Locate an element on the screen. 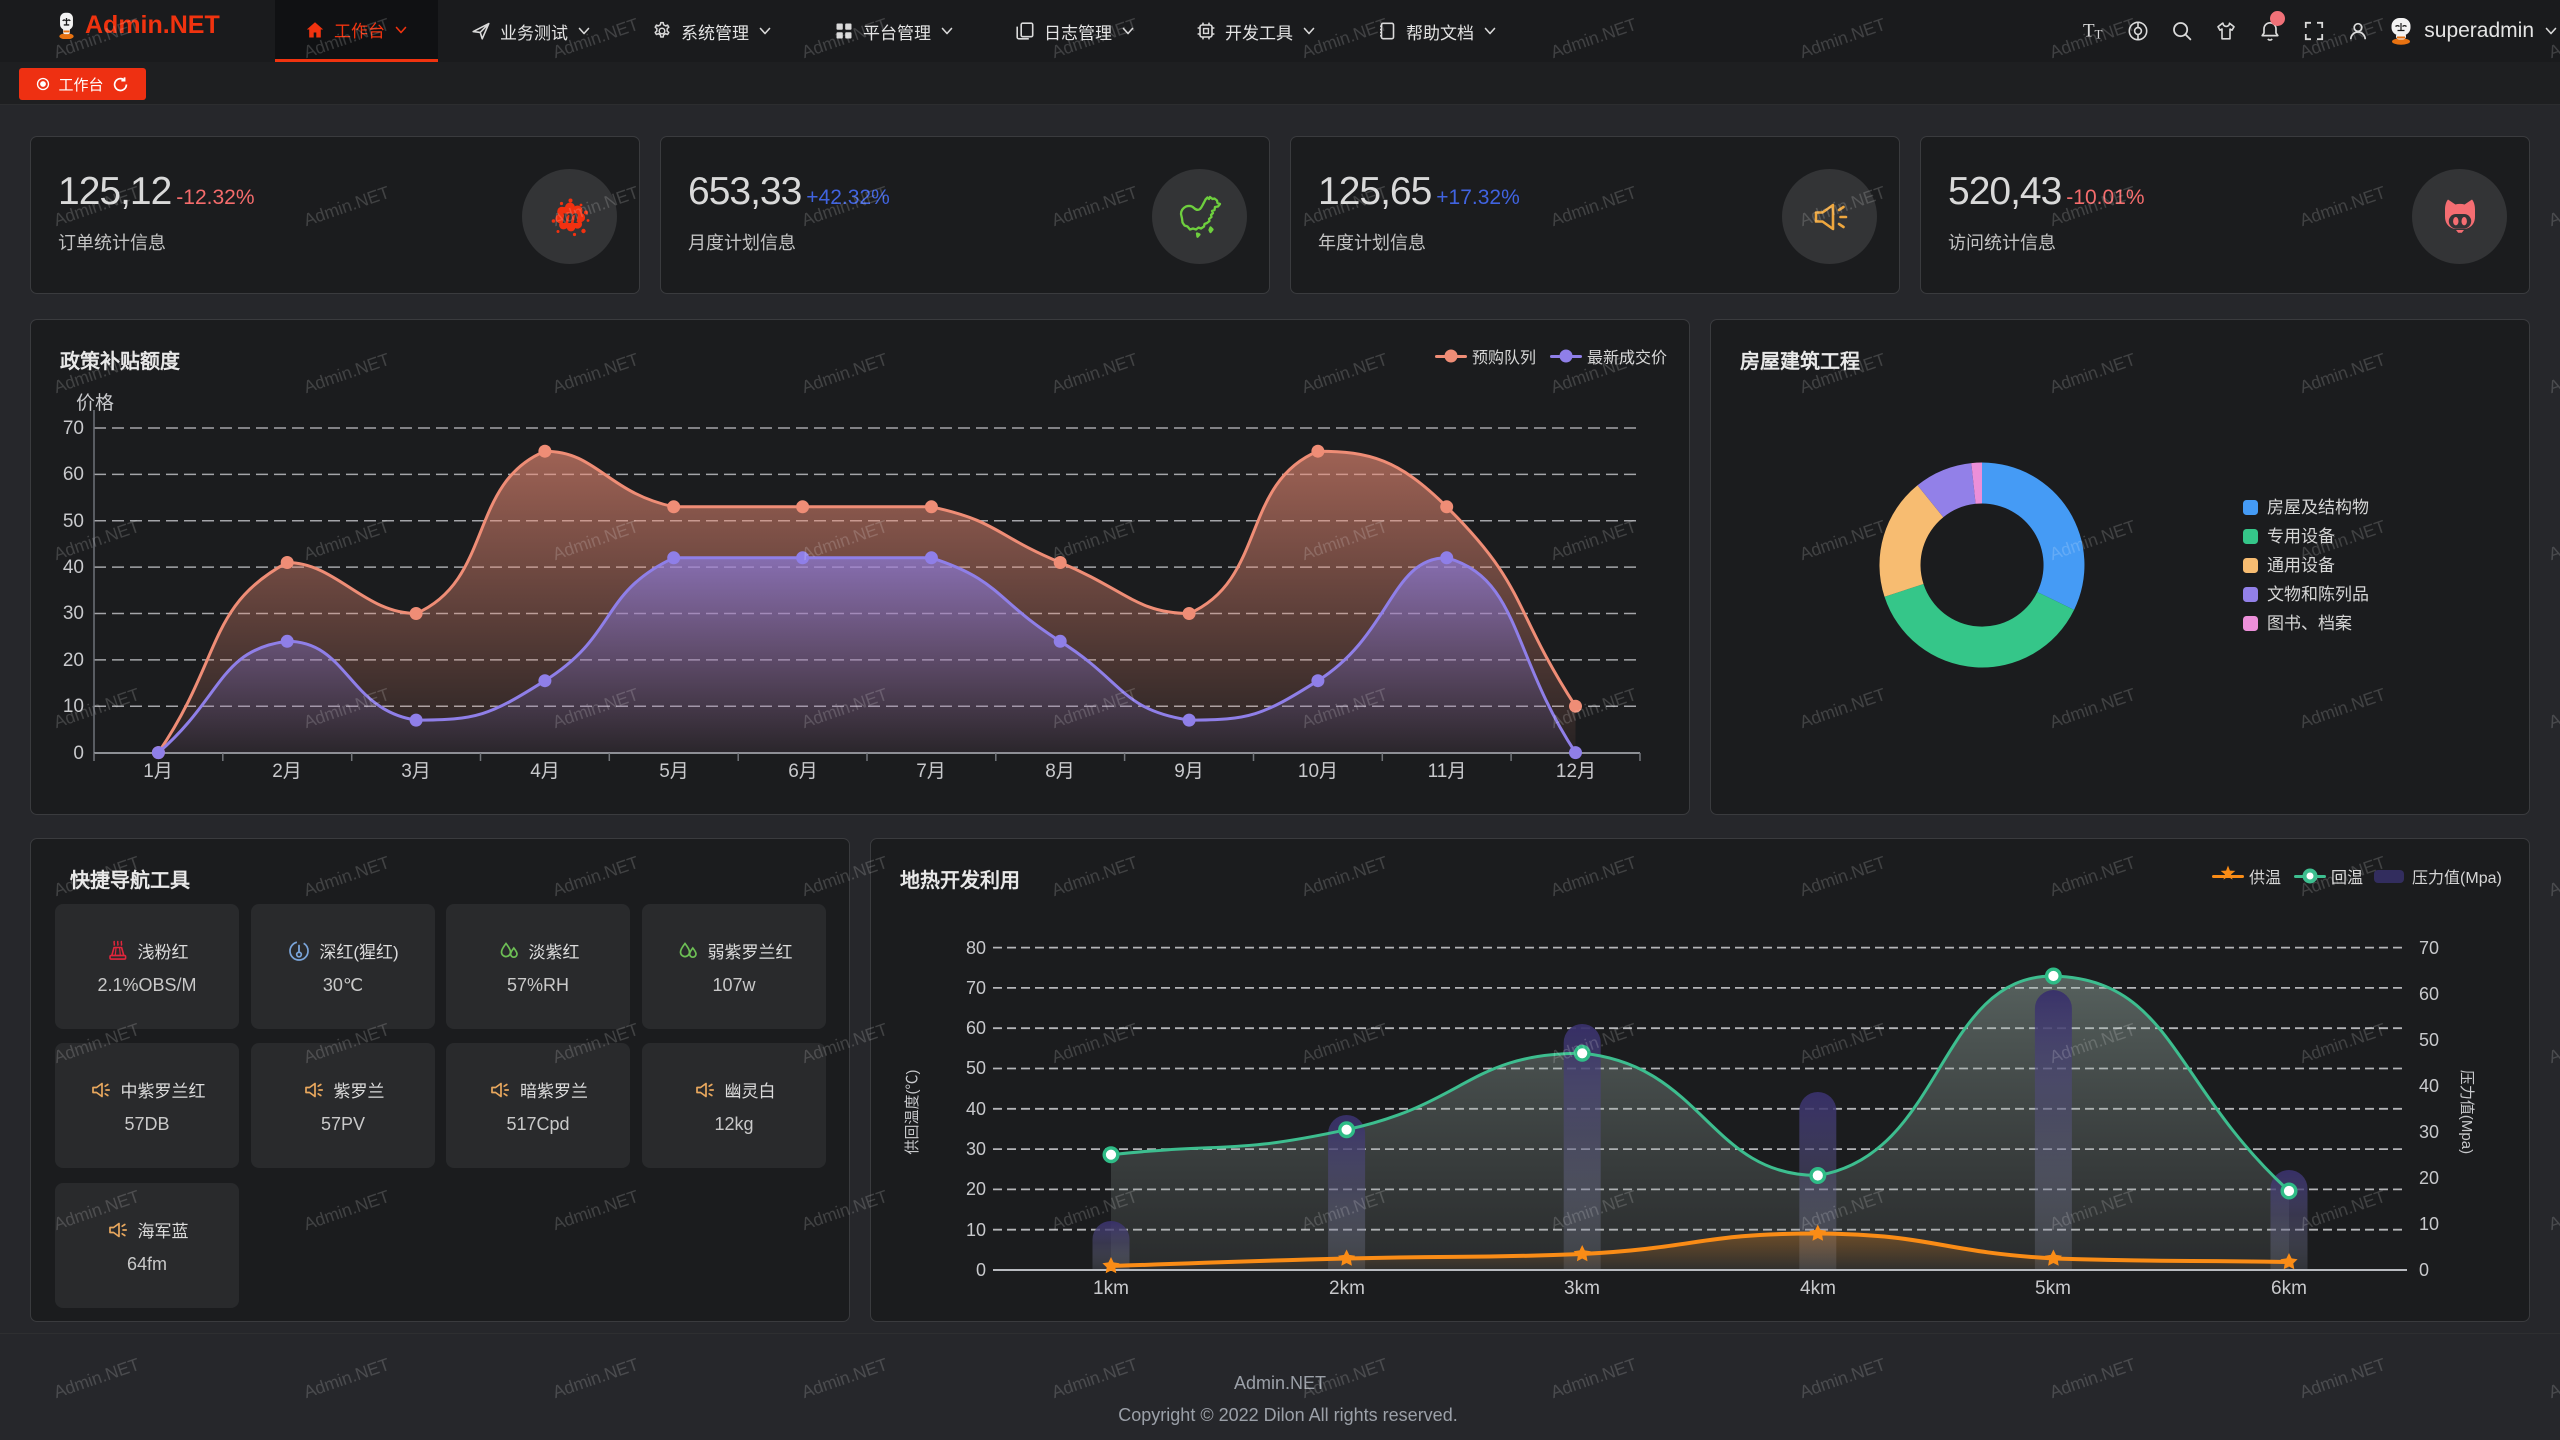  svg-text: 11月 is located at coordinates (1447, 771).